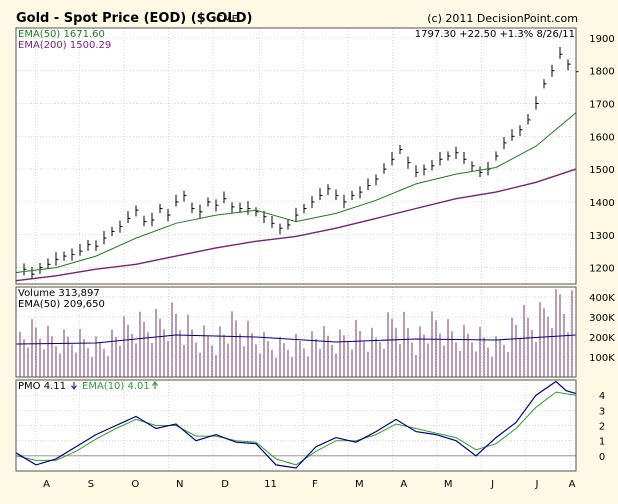  Describe the element at coordinates (495, 34) in the screenshot. I see `quote-label: 1797.30 +22.50 +1.3% 8/26/11` at that location.